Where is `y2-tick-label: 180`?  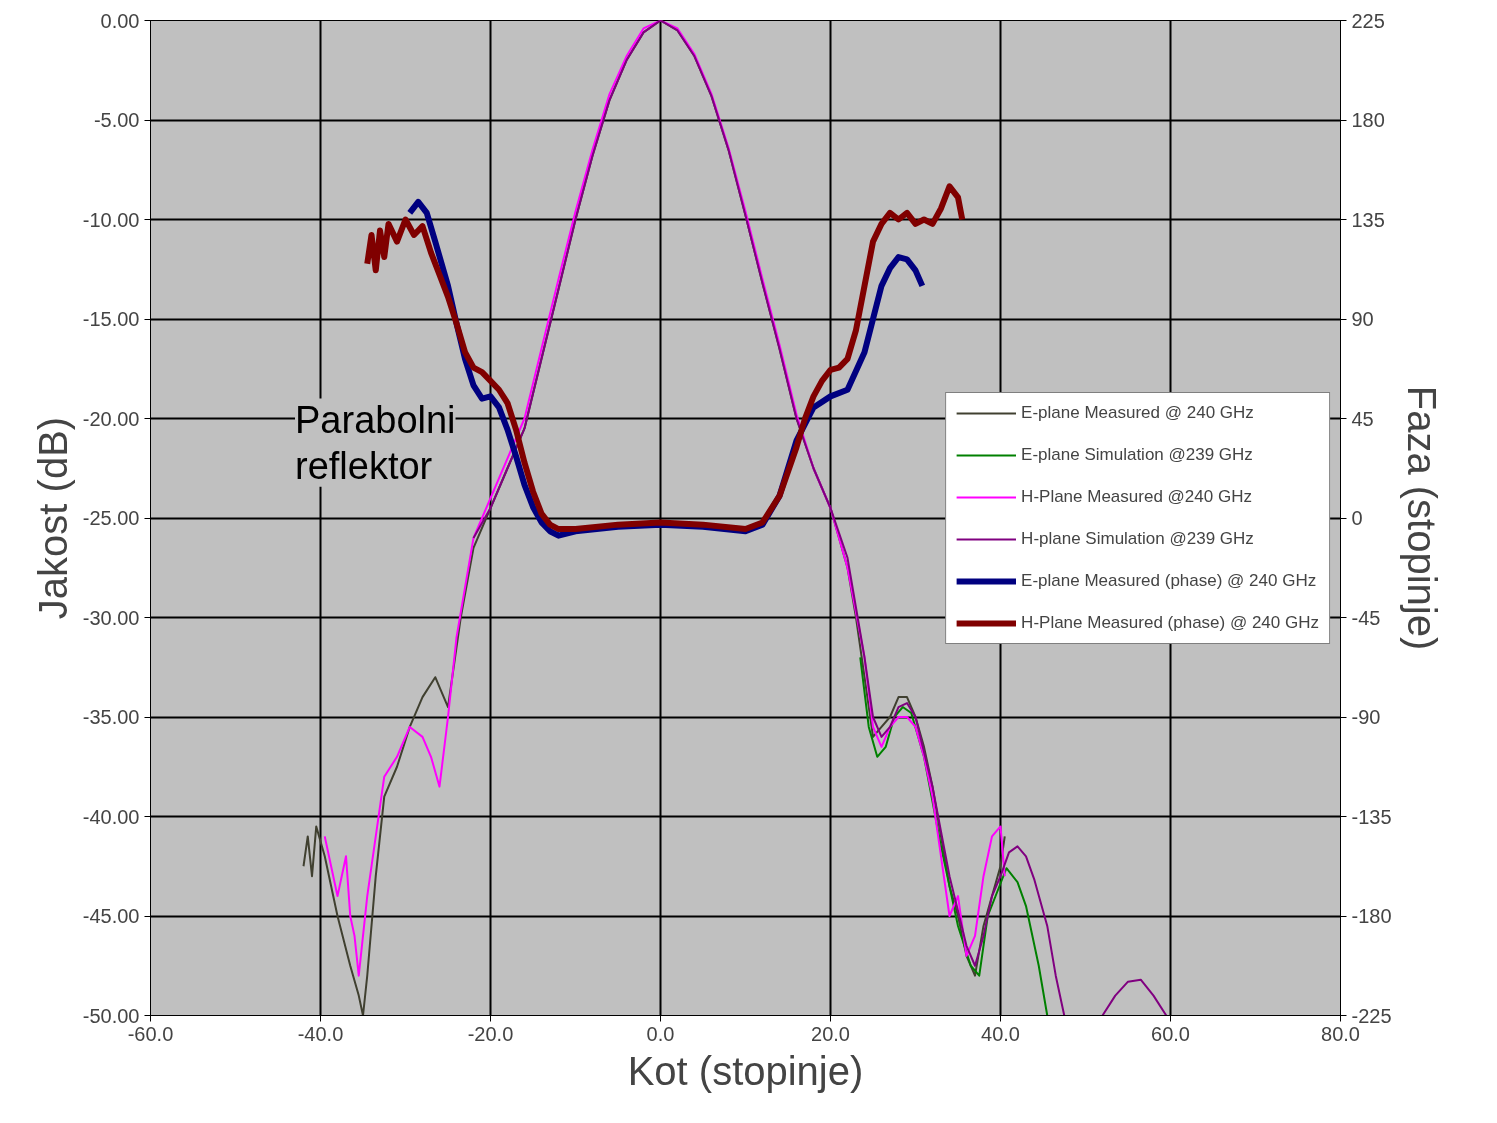
y2-tick-label: 180 is located at coordinates (1368, 120).